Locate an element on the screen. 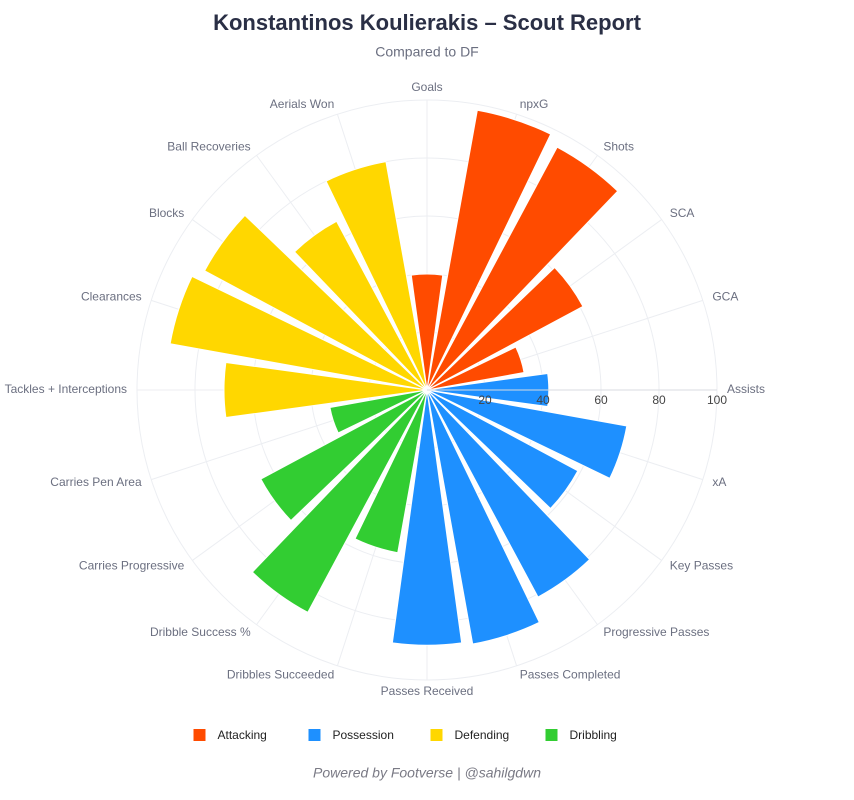 This screenshot has height=800, width=854. category-label: npxG is located at coordinates (534, 104).